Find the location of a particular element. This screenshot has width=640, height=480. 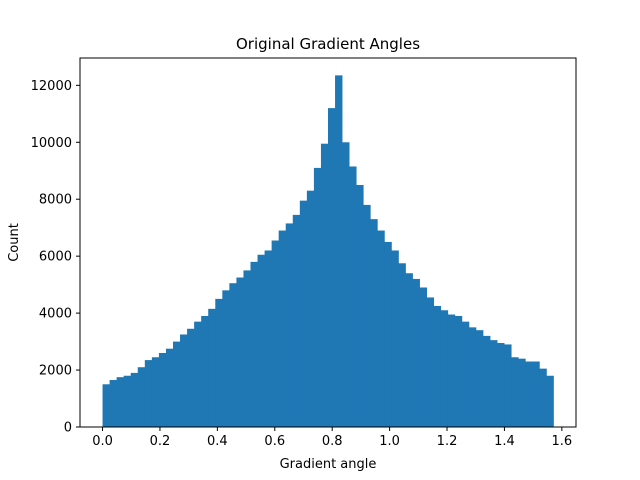

x-tick-label: 1.6 is located at coordinates (562, 441).